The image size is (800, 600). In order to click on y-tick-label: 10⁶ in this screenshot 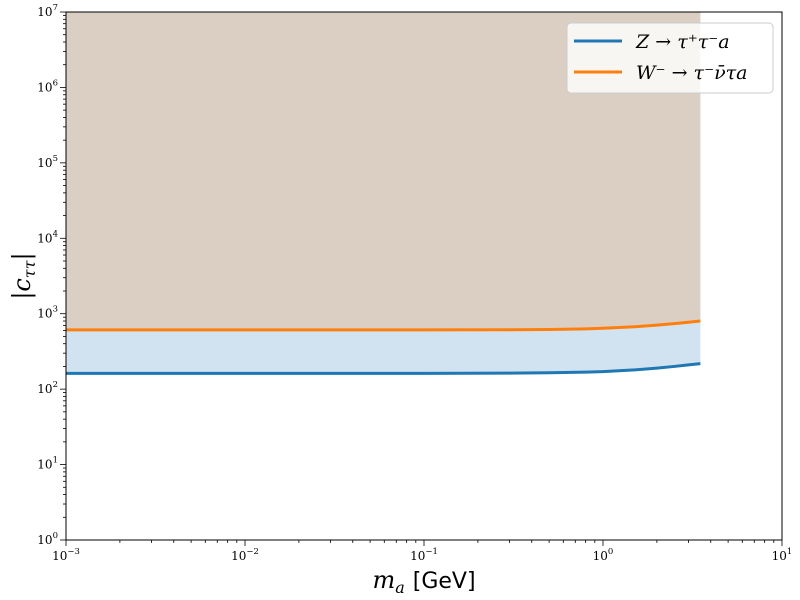, I will do `click(47, 86)`.